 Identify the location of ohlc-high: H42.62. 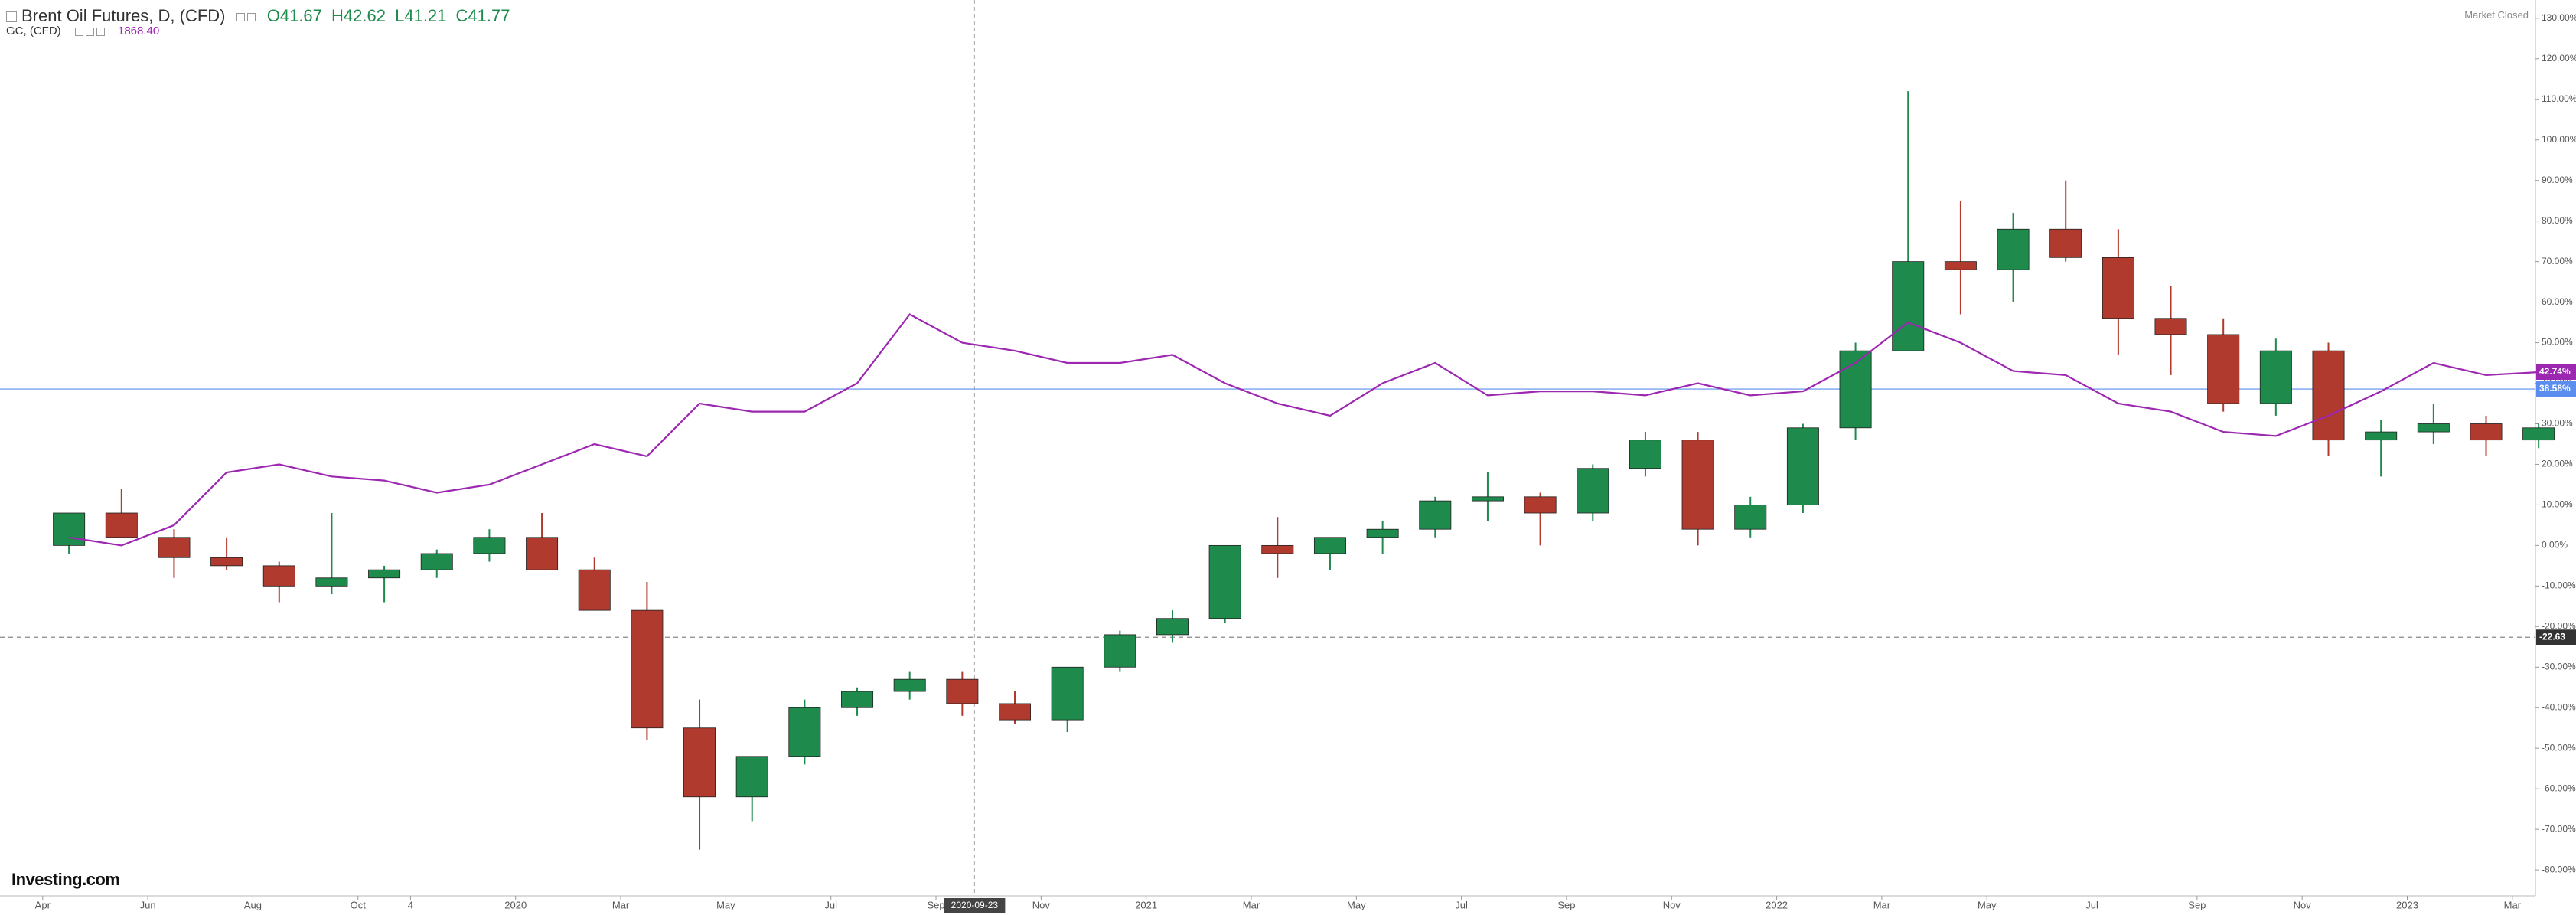
(359, 15).